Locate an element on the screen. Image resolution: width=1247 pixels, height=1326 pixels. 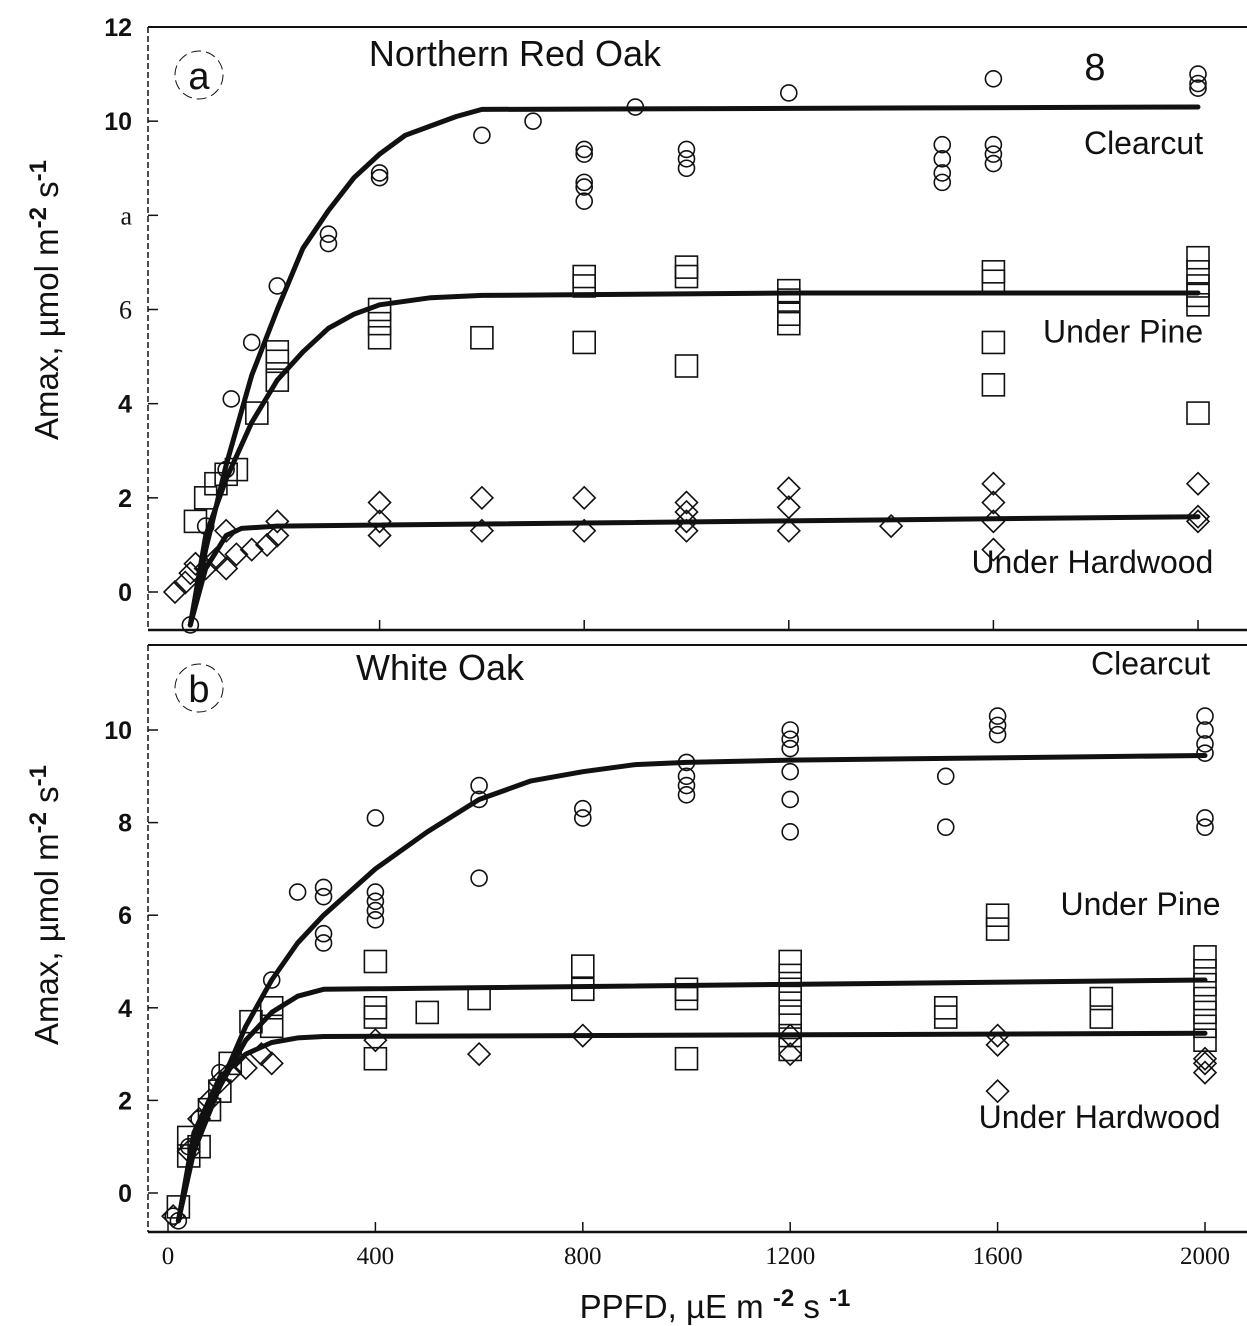
y-tick-label: 10 is located at coordinates (118, 122).